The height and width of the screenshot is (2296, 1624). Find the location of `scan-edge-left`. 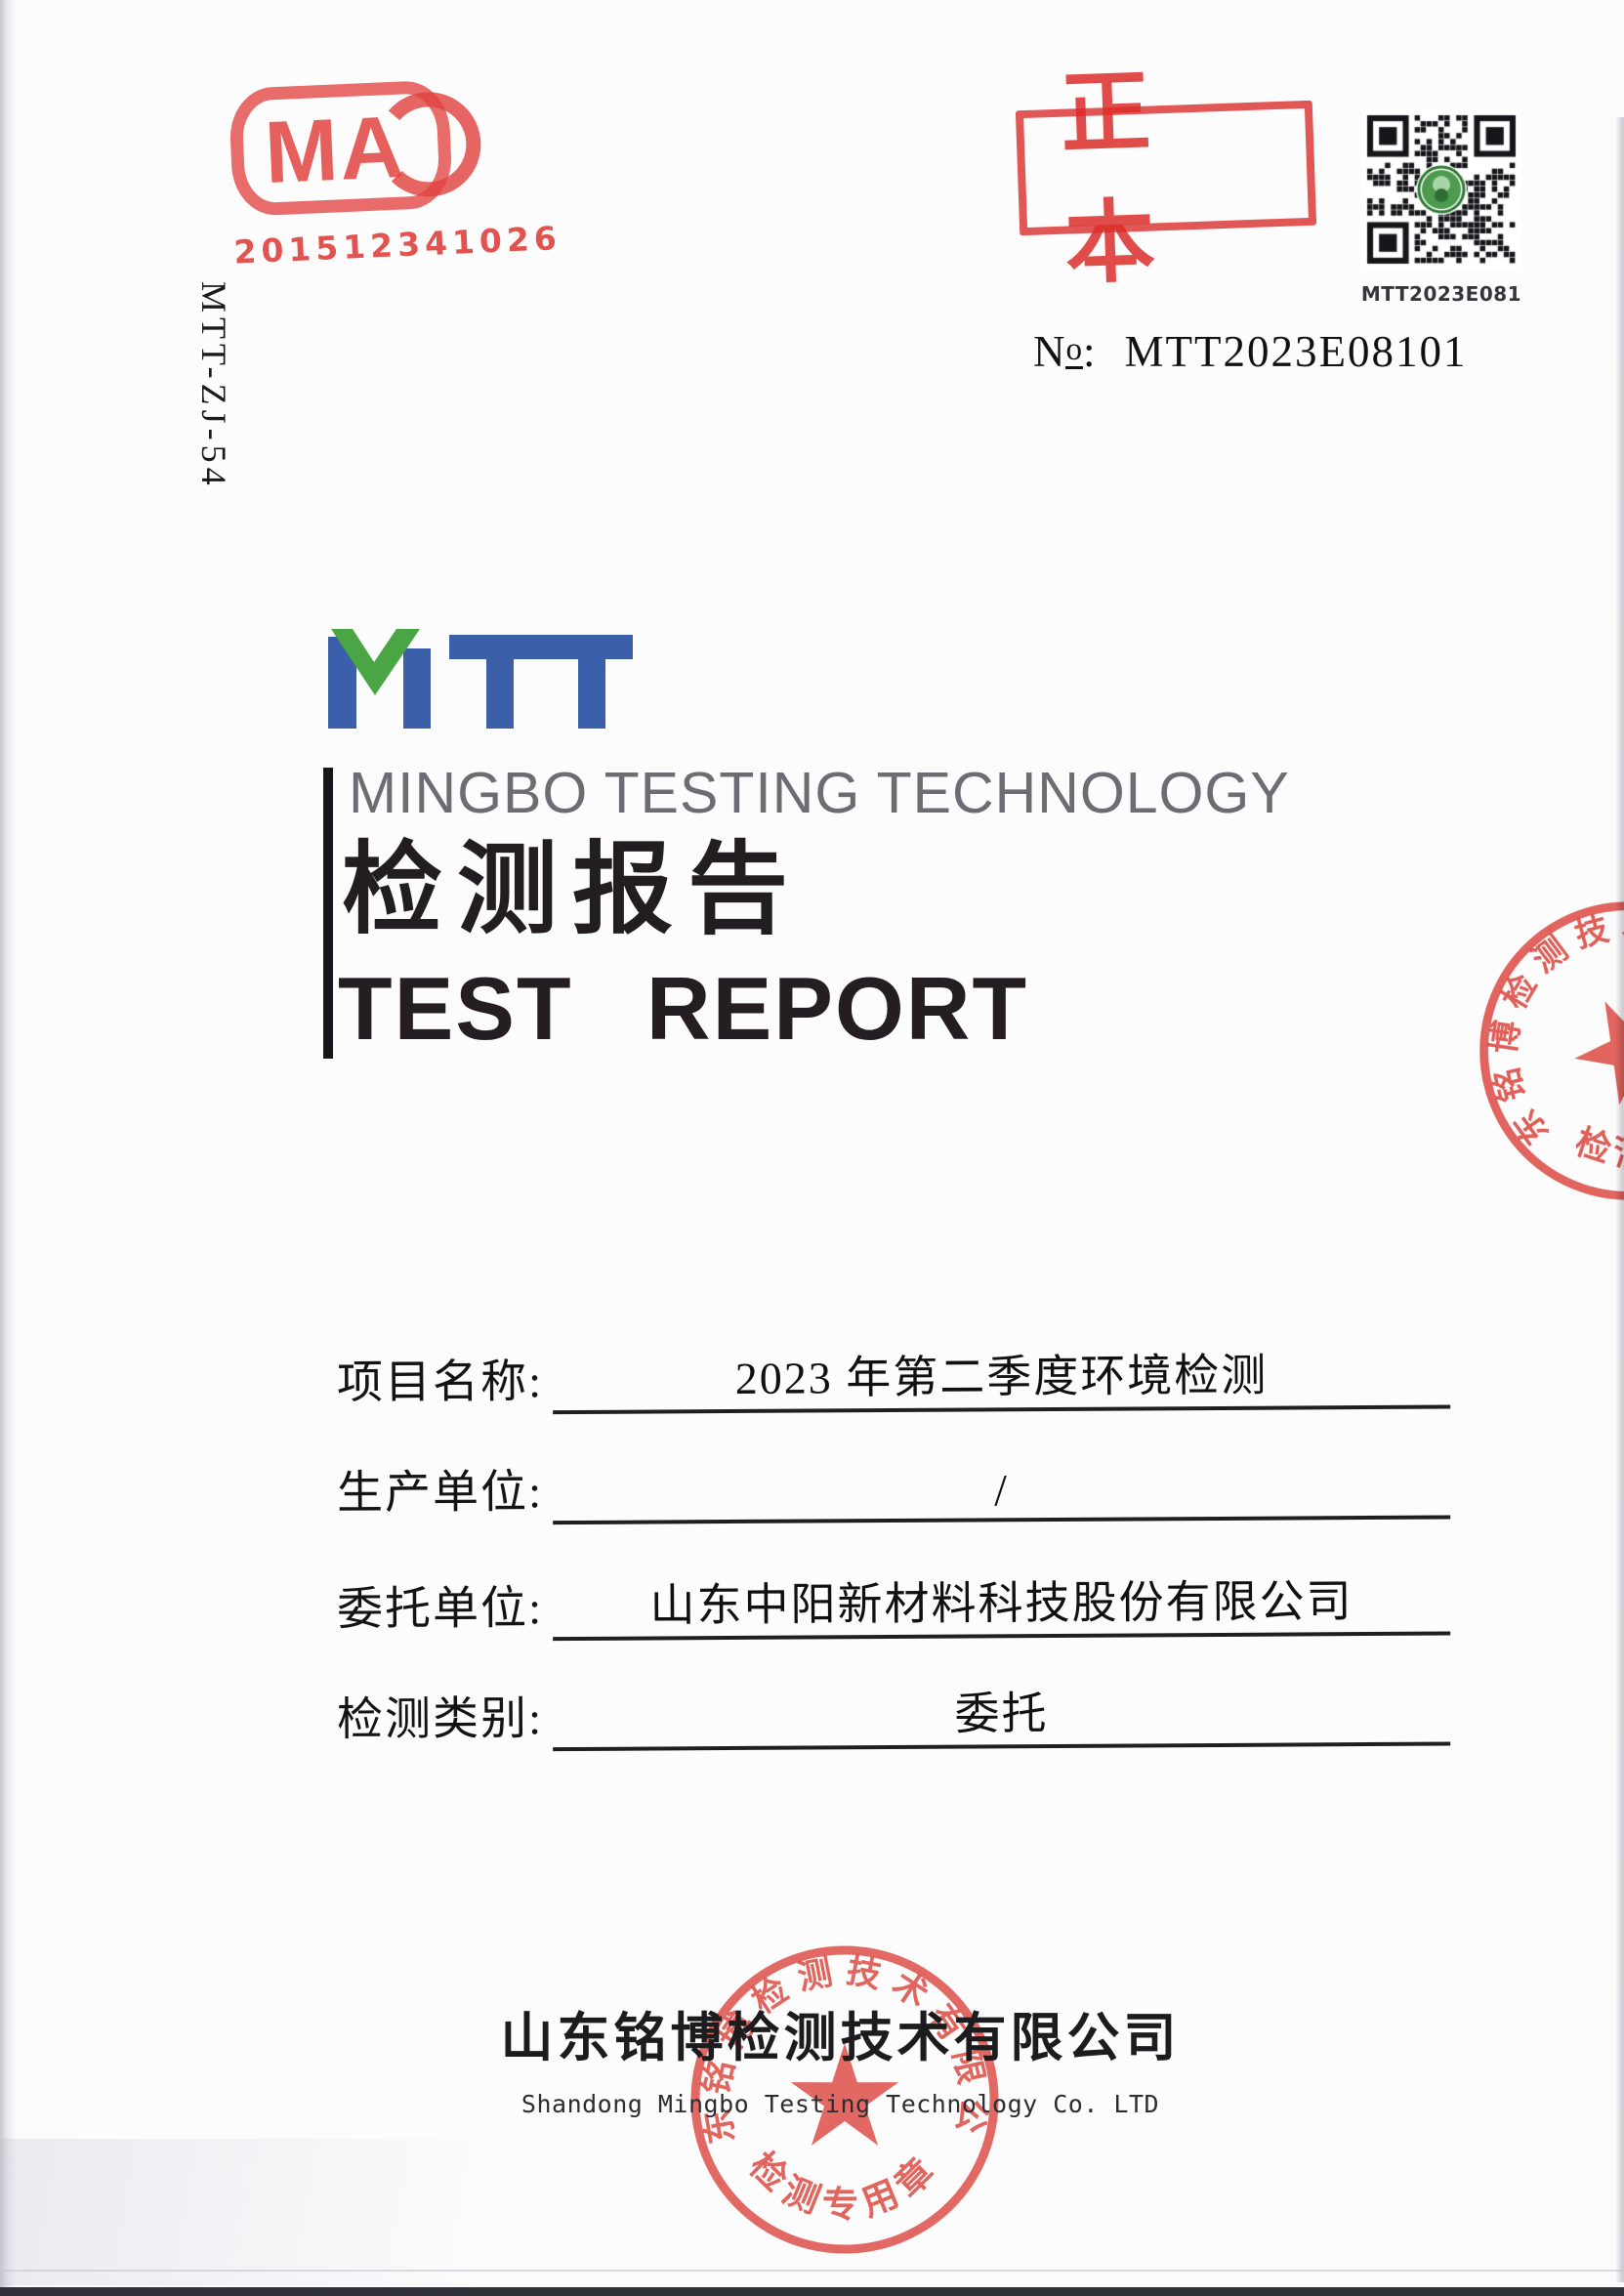

scan-edge-left is located at coordinates (9, 1148).